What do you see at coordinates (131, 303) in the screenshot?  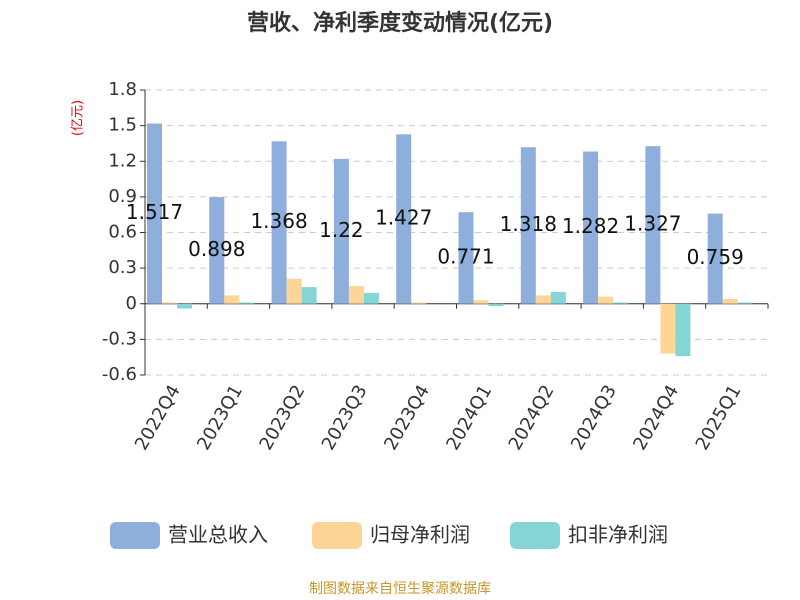 I see `y-tick-label: 0` at bounding box center [131, 303].